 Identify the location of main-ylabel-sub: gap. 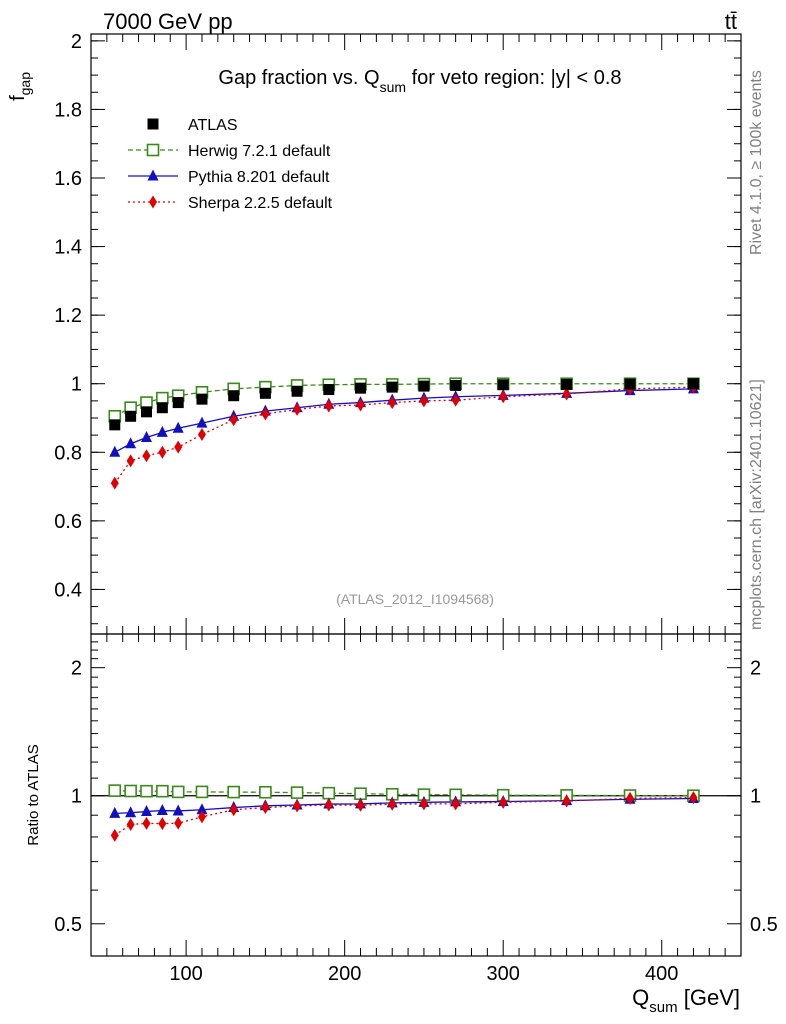
(25, 84).